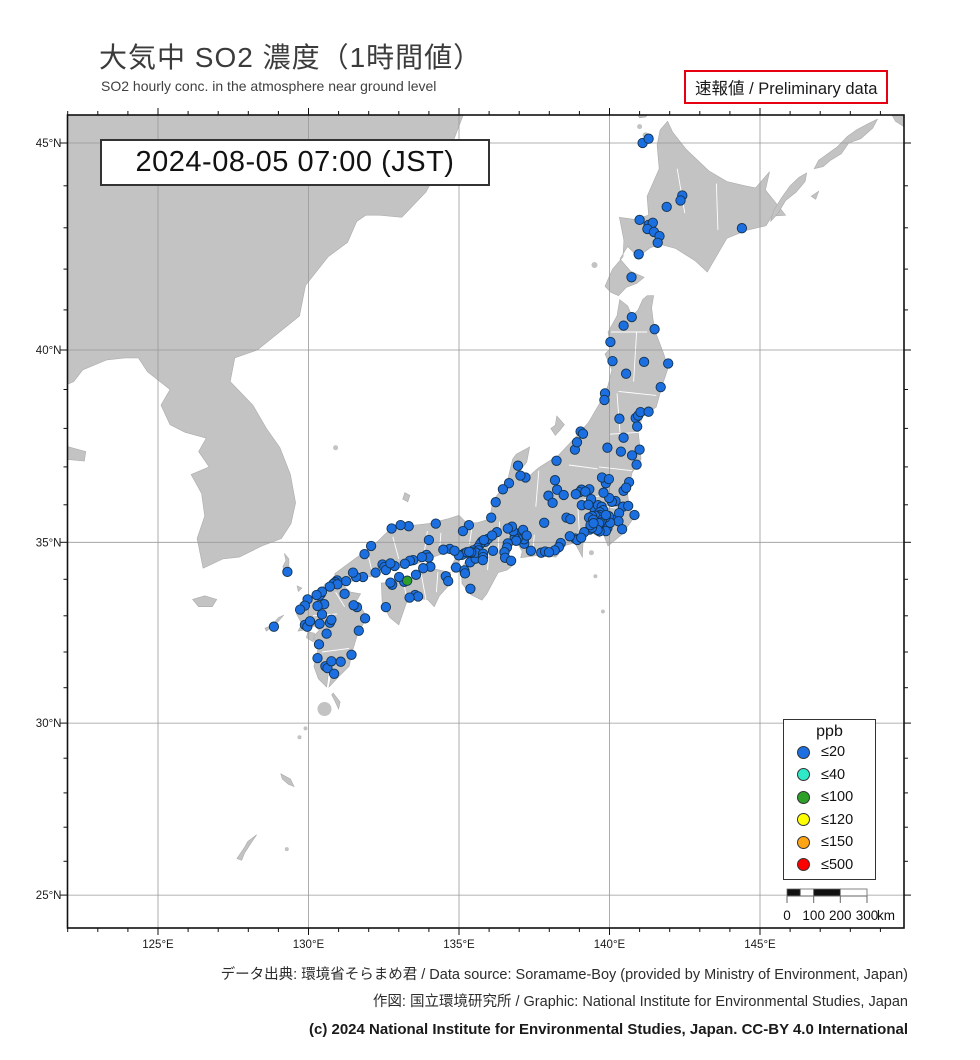  What do you see at coordinates (291, 57) in the screenshot?
I see `page-title: 大気中 SO2 濃度（1時間値）` at bounding box center [291, 57].